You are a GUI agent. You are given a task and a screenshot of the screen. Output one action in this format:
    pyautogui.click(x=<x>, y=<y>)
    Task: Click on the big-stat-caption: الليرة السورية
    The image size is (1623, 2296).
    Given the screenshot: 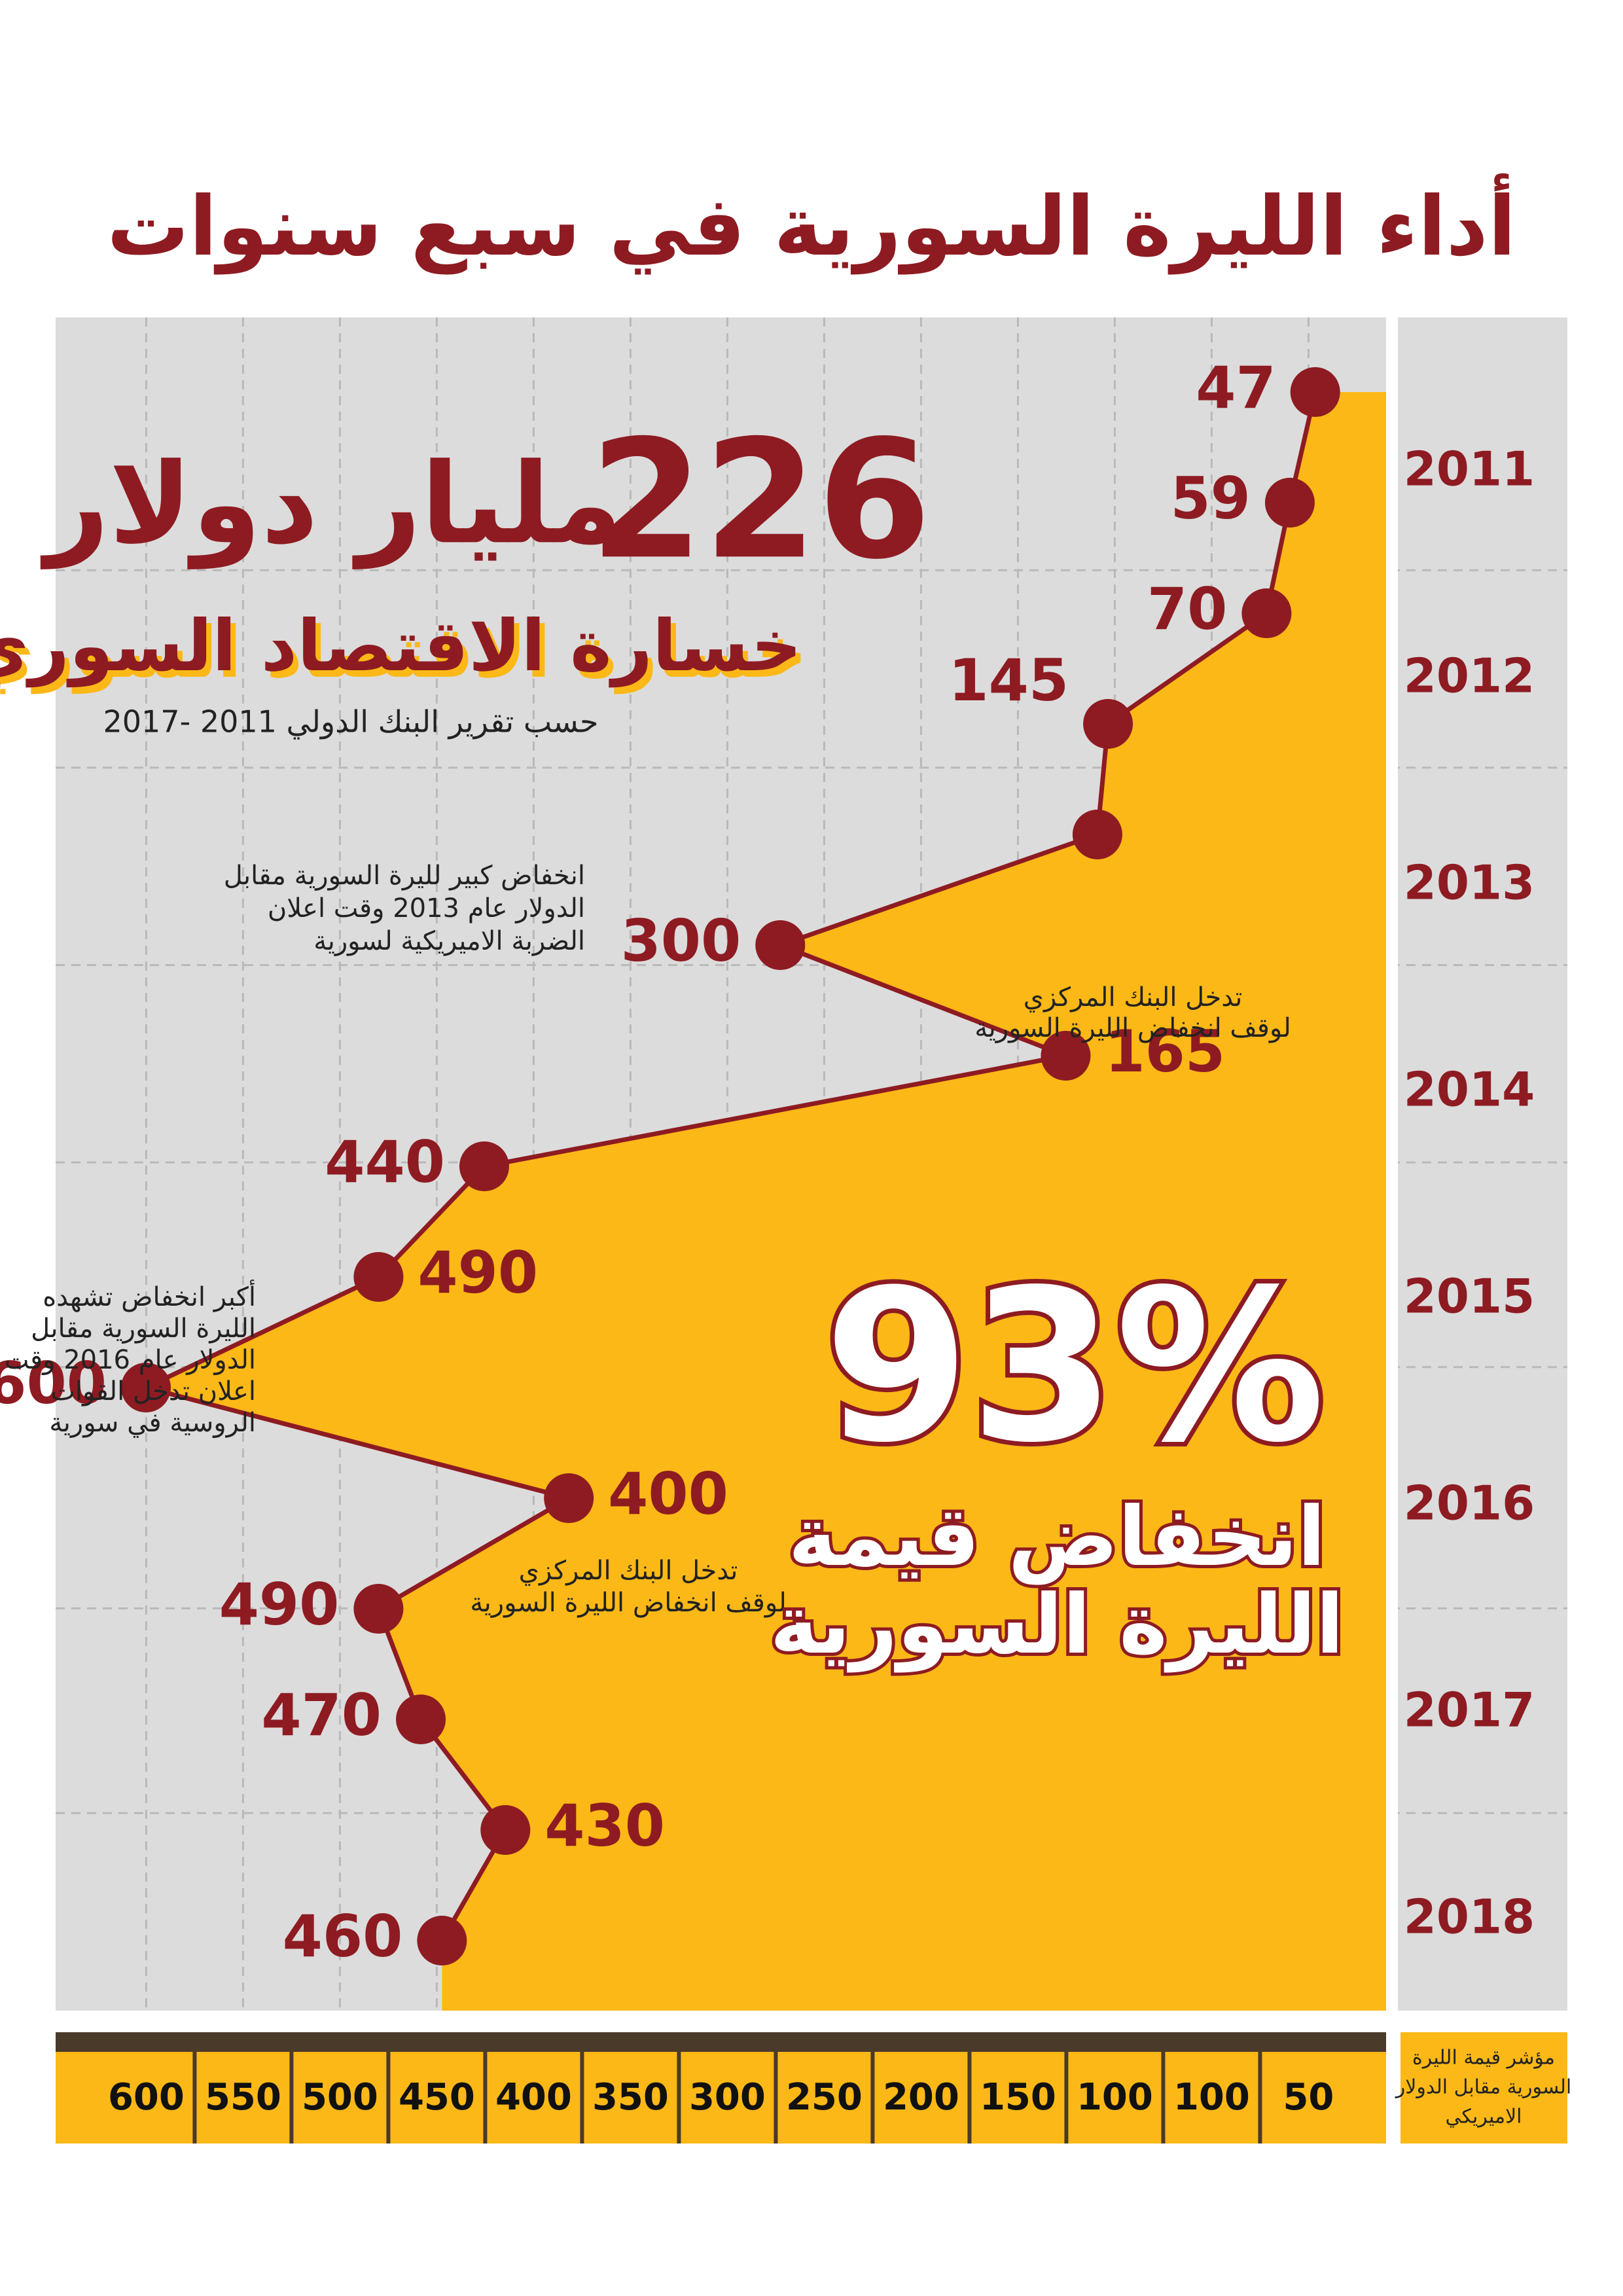 What is the action you would take?
    pyautogui.click(x=1057, y=1625)
    